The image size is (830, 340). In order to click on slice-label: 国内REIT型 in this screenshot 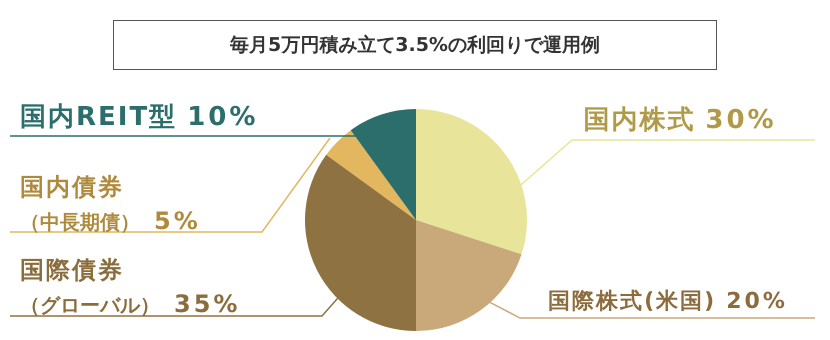, I will do `click(99, 117)`.